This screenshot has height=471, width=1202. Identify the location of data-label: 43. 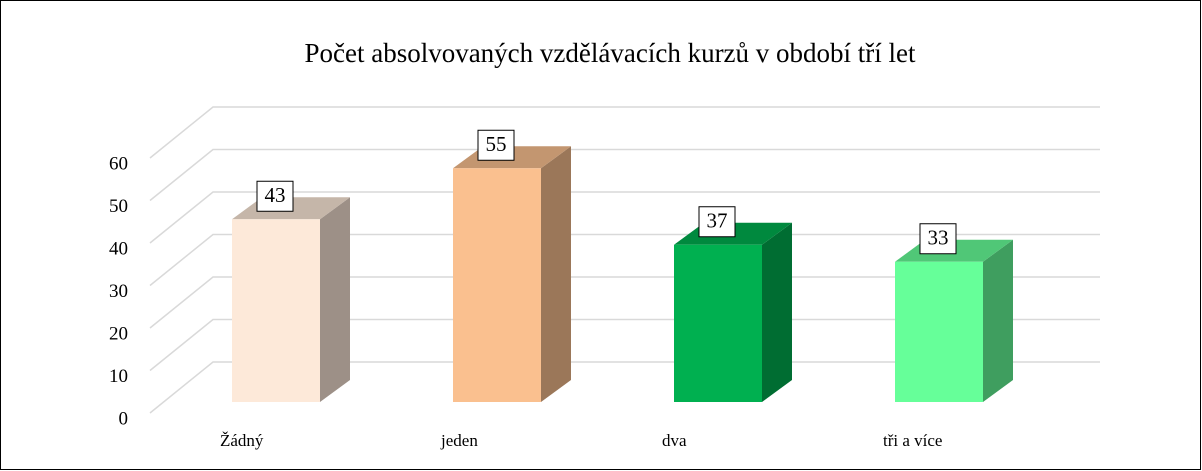
(275, 195).